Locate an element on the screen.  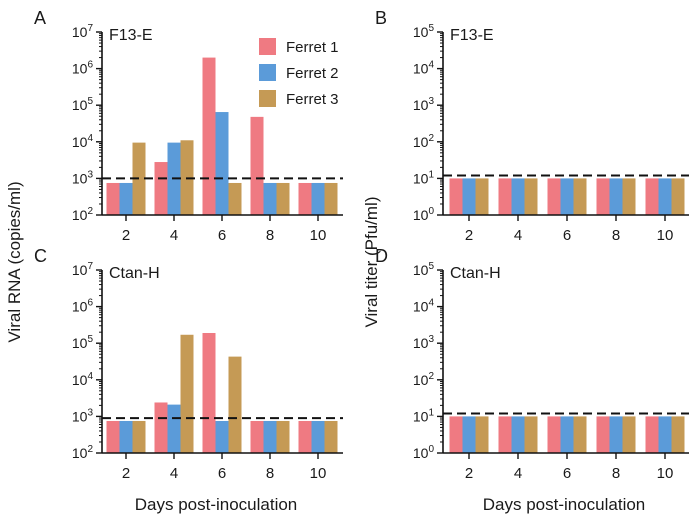
panel-letter-C: C is located at coordinates (40, 256).